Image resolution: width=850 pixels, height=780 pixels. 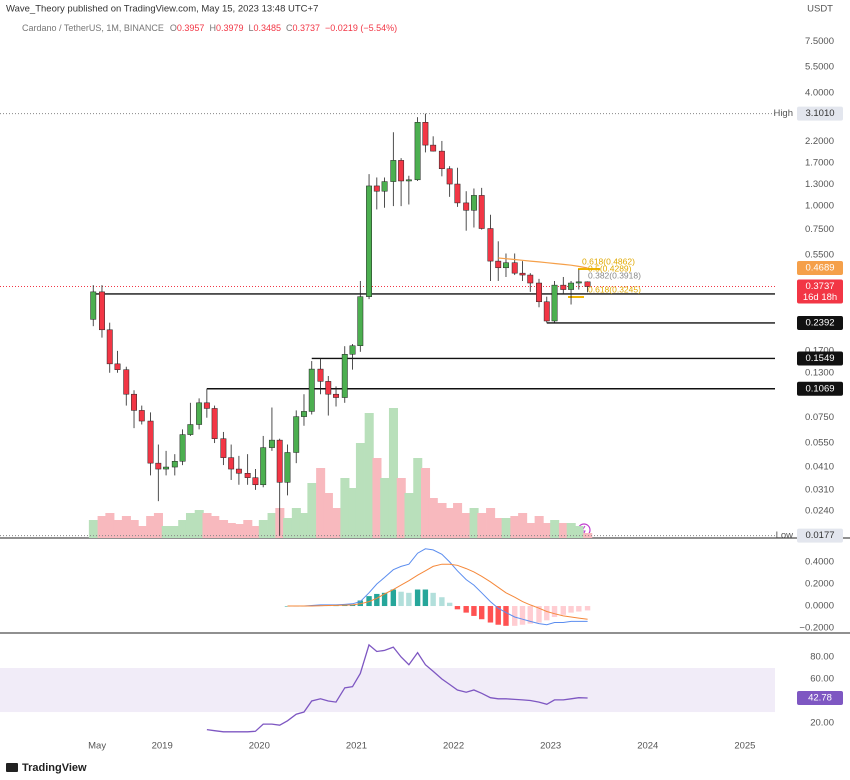 What do you see at coordinates (819, 489) in the screenshot?
I see `y-tick-label: 0.0310` at bounding box center [819, 489].